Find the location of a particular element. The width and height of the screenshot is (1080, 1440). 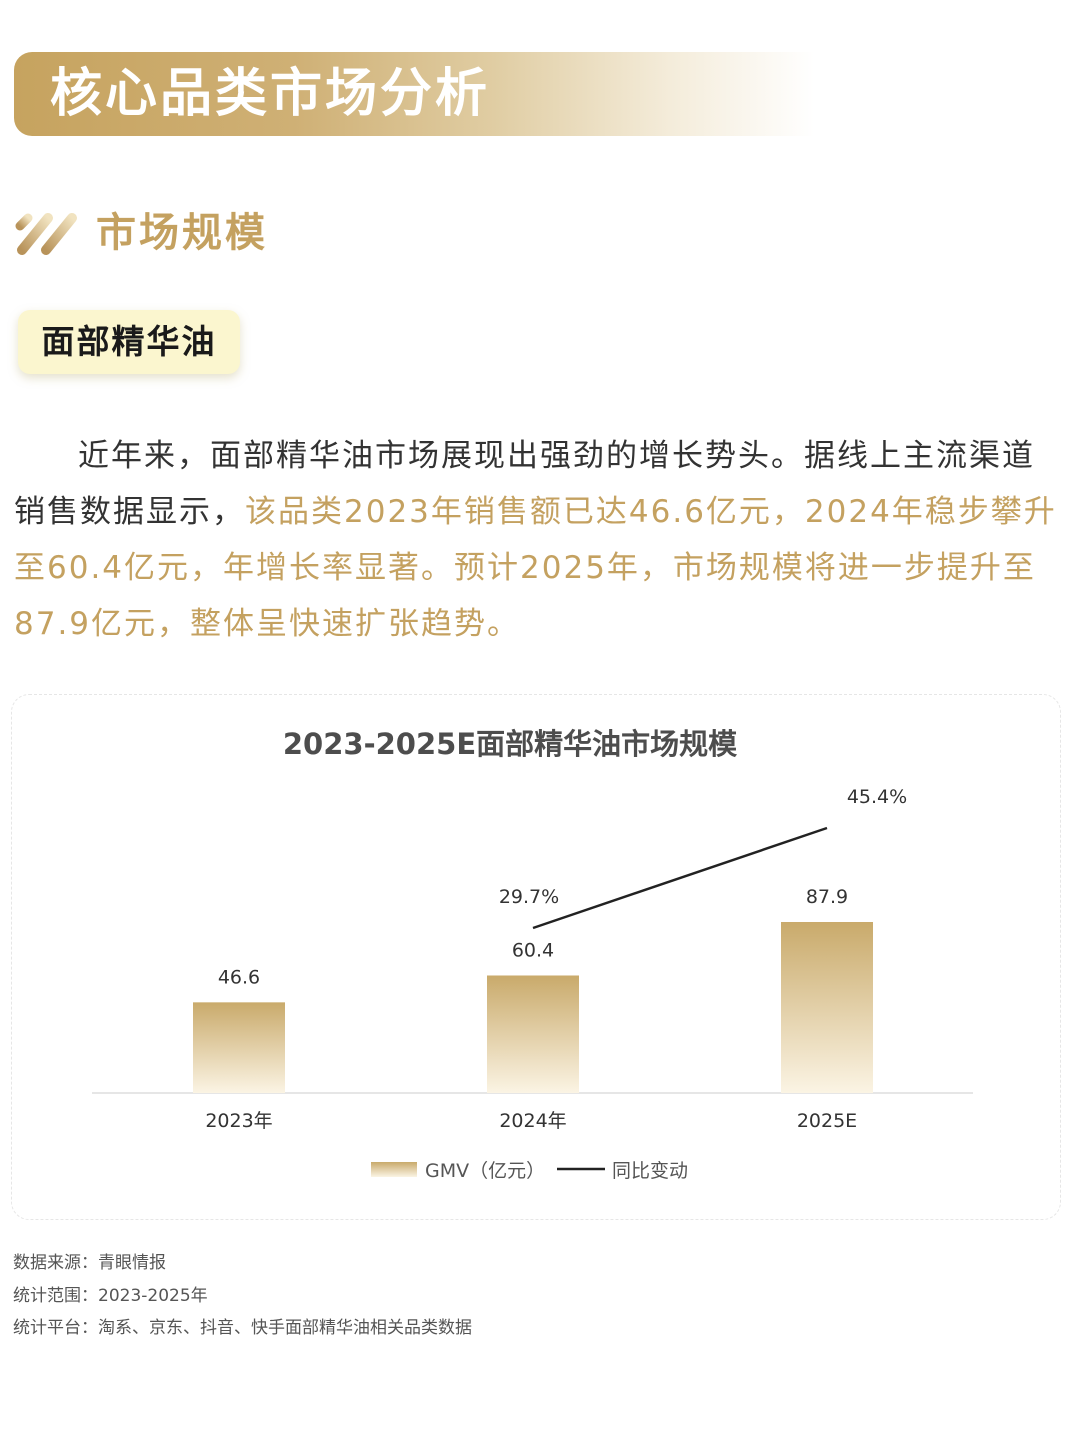

category-tag is located at coordinates (129, 342).